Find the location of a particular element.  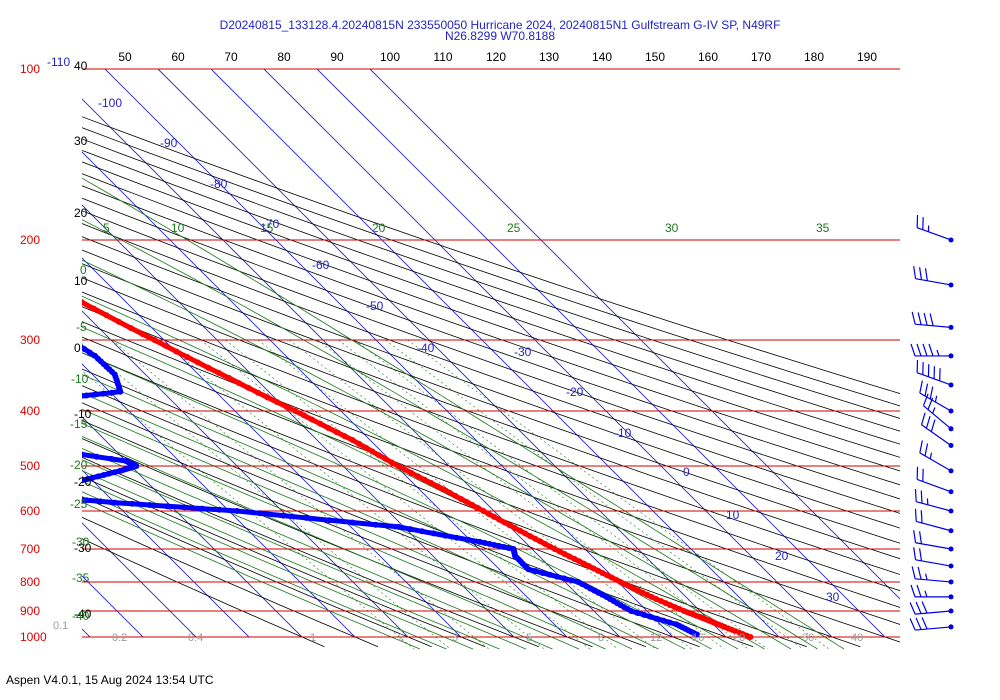

mixing-ratio-label: 30 is located at coordinates (808, 638).